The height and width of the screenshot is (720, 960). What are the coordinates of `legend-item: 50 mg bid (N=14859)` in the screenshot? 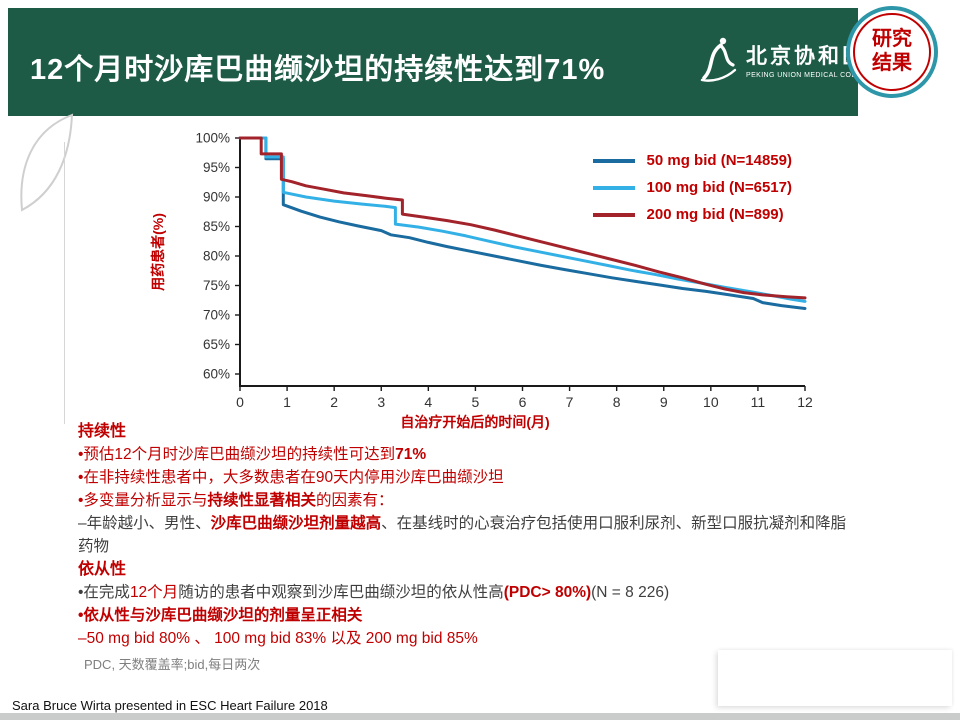 It's located at (692, 160).